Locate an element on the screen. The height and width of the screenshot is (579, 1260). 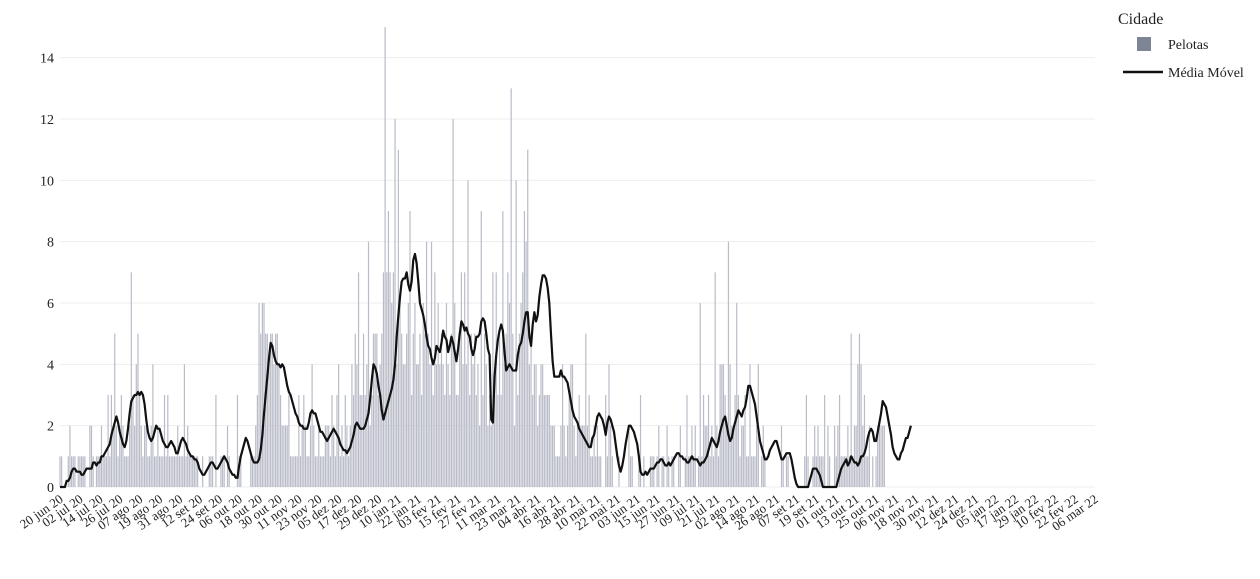
y-tick-label: 12 is located at coordinates (47, 120).